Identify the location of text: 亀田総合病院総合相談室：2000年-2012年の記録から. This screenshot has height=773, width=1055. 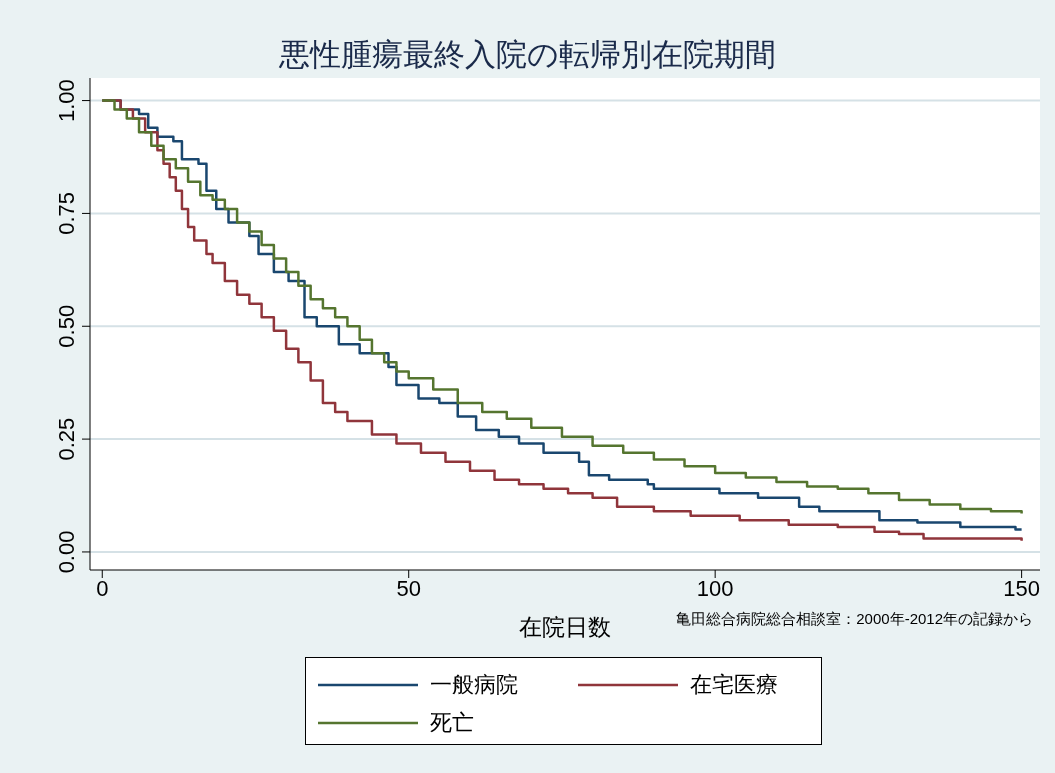
(854, 619).